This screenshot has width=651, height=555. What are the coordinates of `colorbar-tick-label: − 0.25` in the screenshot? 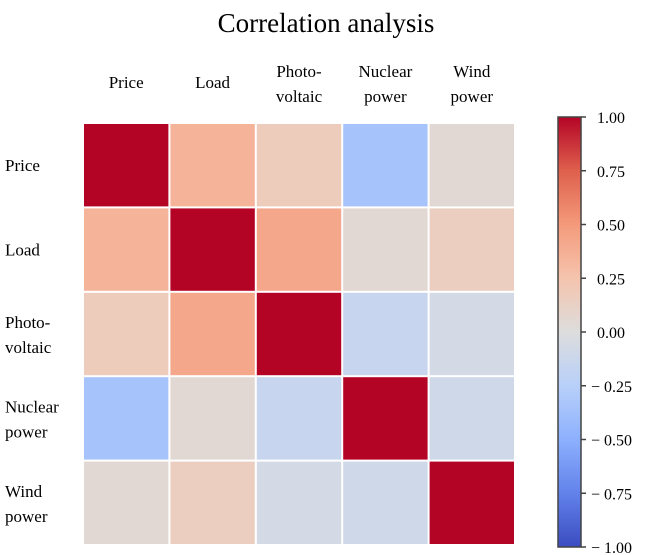 It's located at (611, 387).